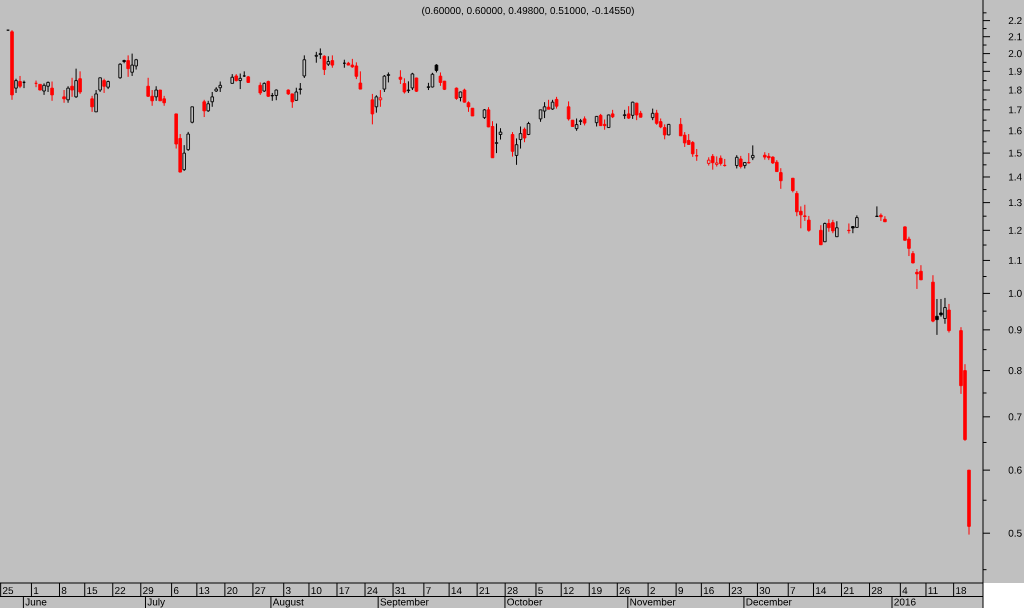 The image size is (1024, 608). Describe the element at coordinates (961, 591) in the screenshot. I see `x-tick-label: 18` at that location.